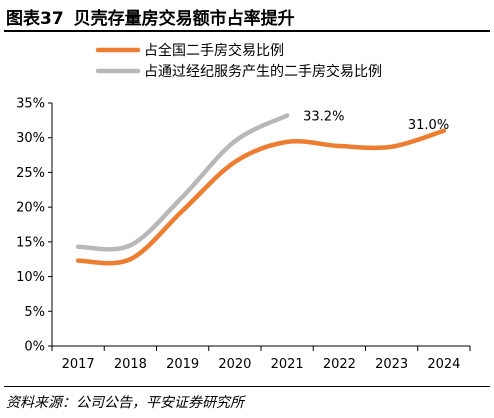 This screenshot has width=494, height=418. What do you see at coordinates (247, 386) in the screenshot?
I see `bottom-rule` at bounding box center [247, 386].